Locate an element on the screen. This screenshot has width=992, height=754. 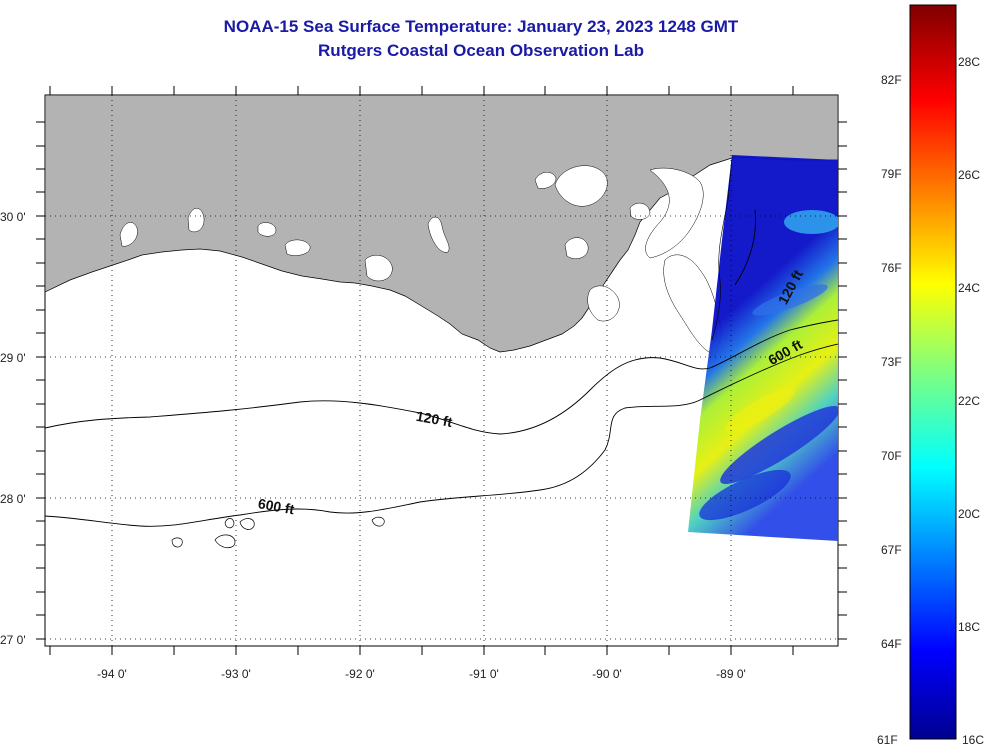
lon-label-91: -91 0' is located at coordinates (484, 674).